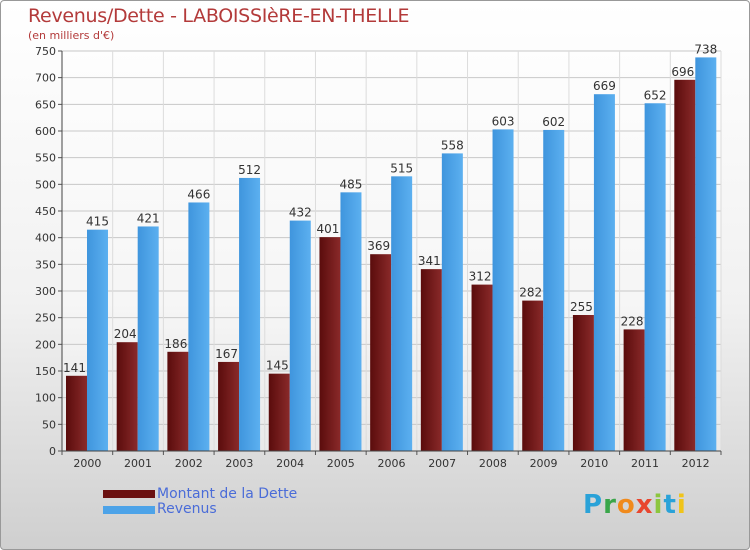 This screenshot has height=550, width=750. What do you see at coordinates (626, 505) in the screenshot?
I see `logo-letter: o` at bounding box center [626, 505].